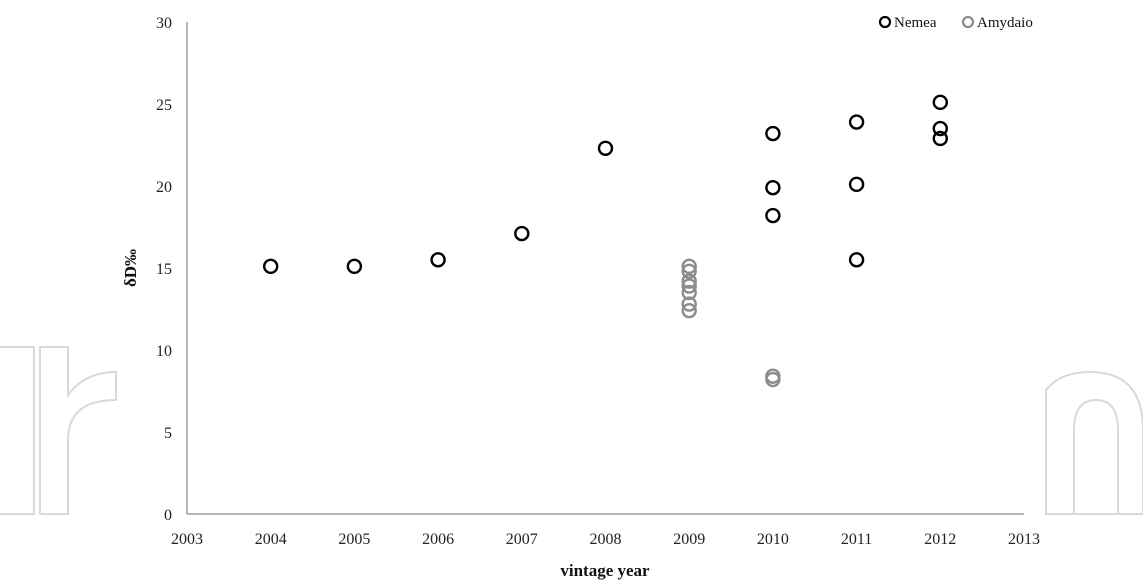  I want to click on legend: Nemea Amydaio, so click(955, 23).